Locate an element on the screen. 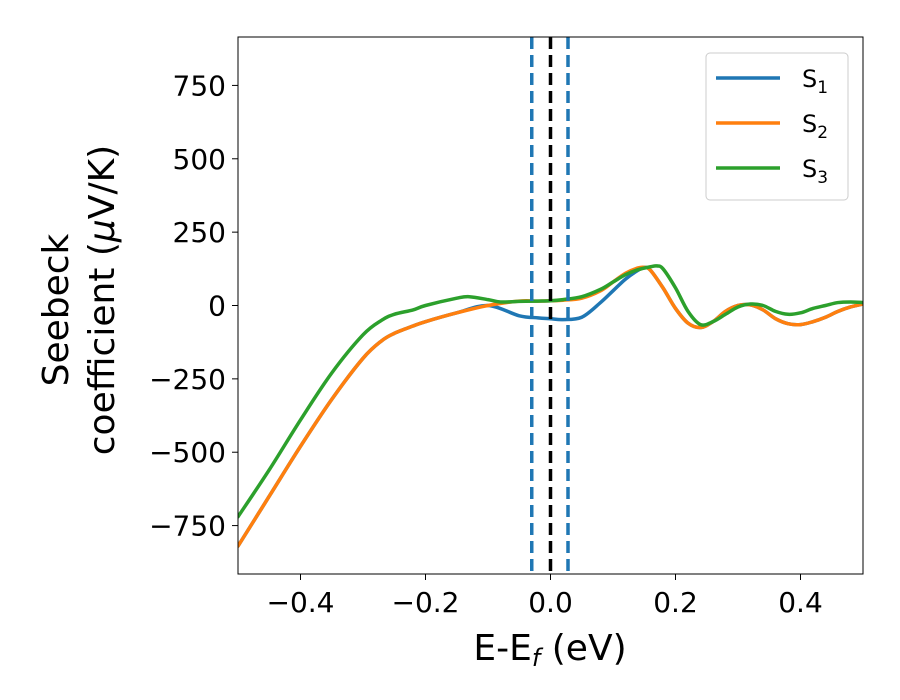 Image resolution: width=900 pixels, height=700 pixels. reference-lines is located at coordinates (550, 305).